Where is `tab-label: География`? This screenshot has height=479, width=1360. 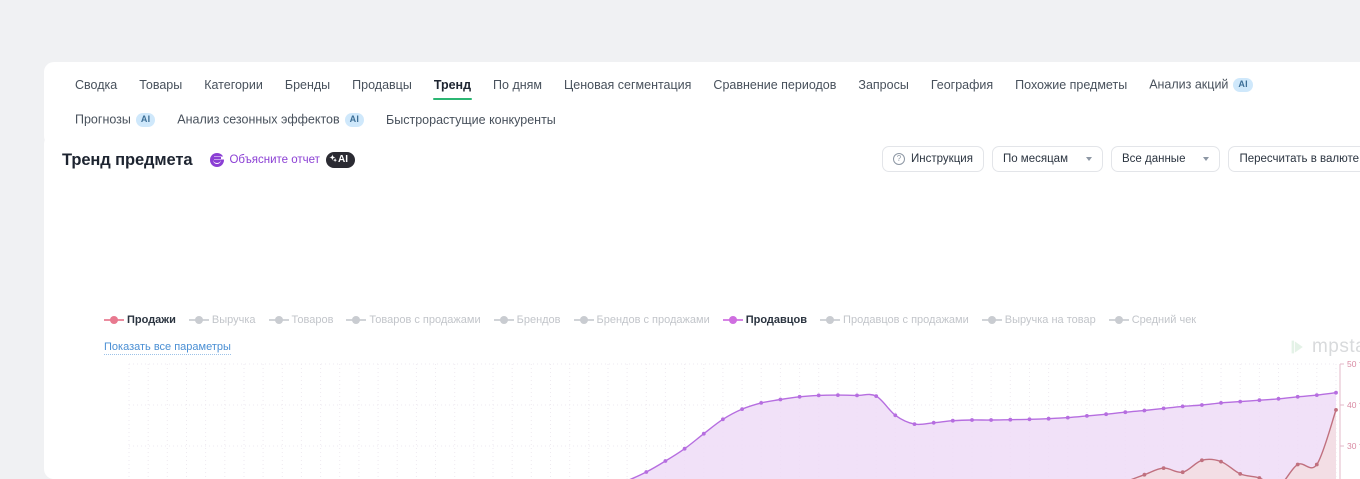
tab-label: География is located at coordinates (962, 84).